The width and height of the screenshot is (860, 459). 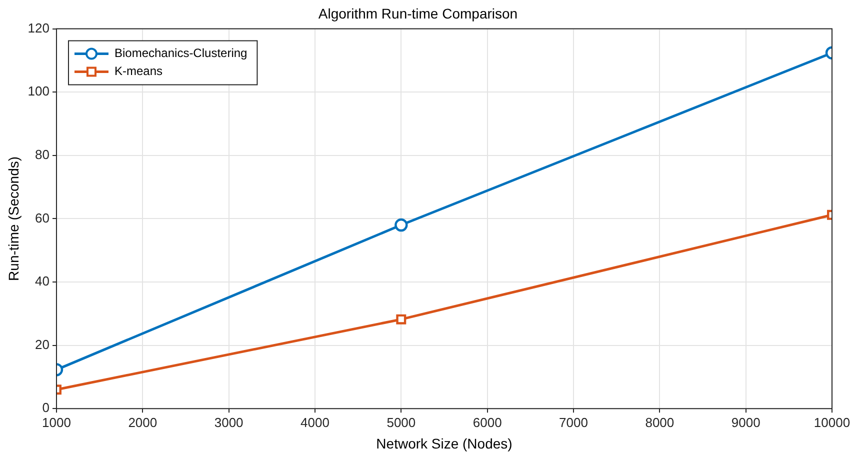 I want to click on y-tick-label: 120, so click(x=39, y=28).